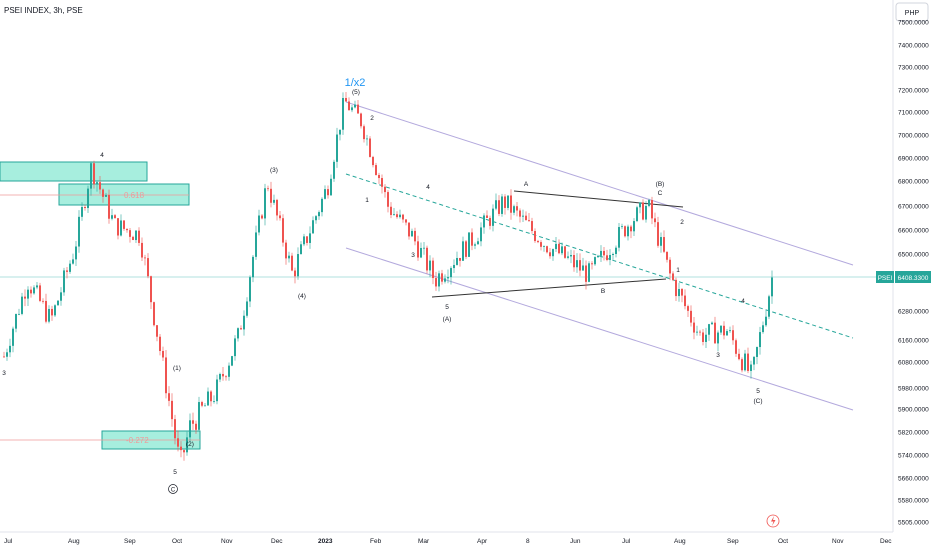 Image resolution: width=932 pixels, height=550 pixels. I want to click on wave-label-5-paren: (5), so click(356, 92).